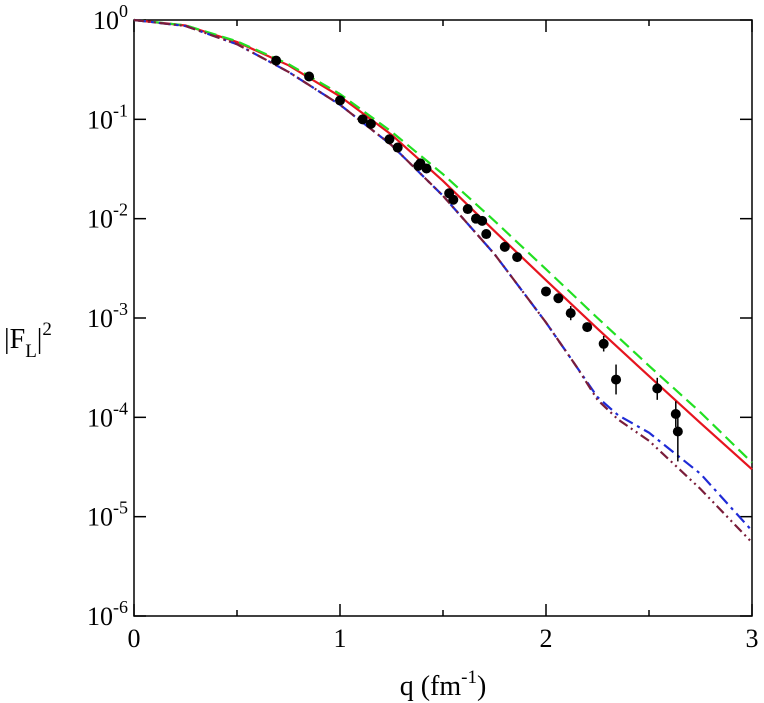 The height and width of the screenshot is (703, 764). What do you see at coordinates (107, 117) in the screenshot?
I see `y-tick-label: 10⁻¹` at bounding box center [107, 117].